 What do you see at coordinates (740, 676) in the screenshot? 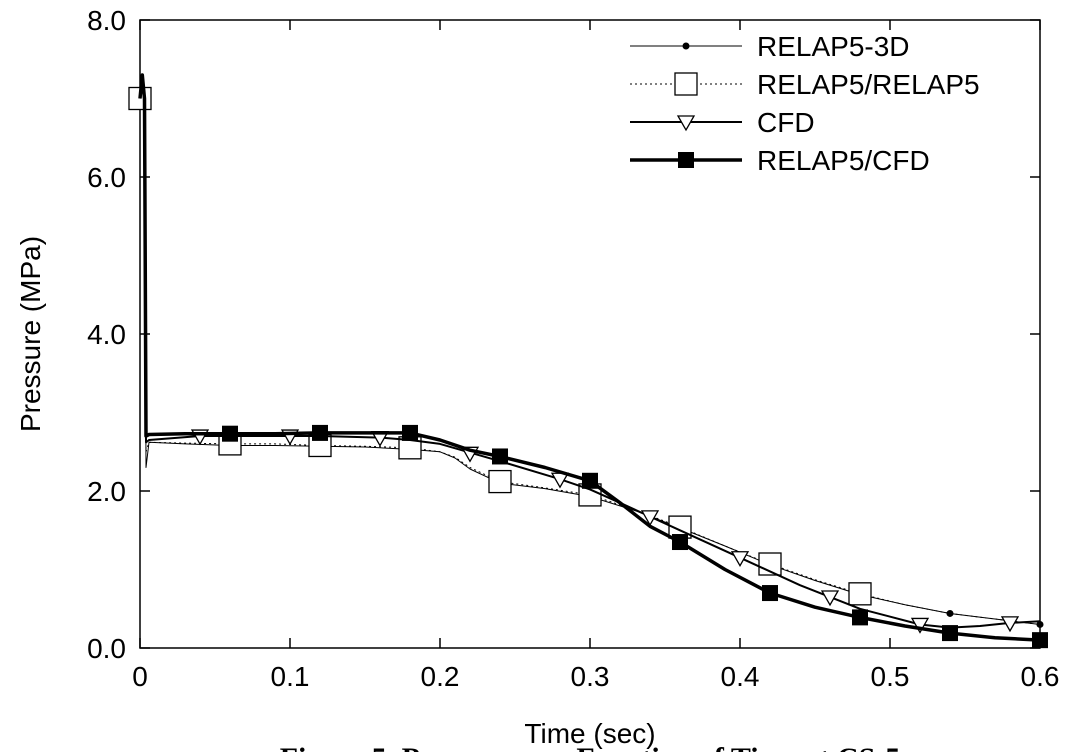
I see `x-tick-label: 0.4` at bounding box center [740, 676].